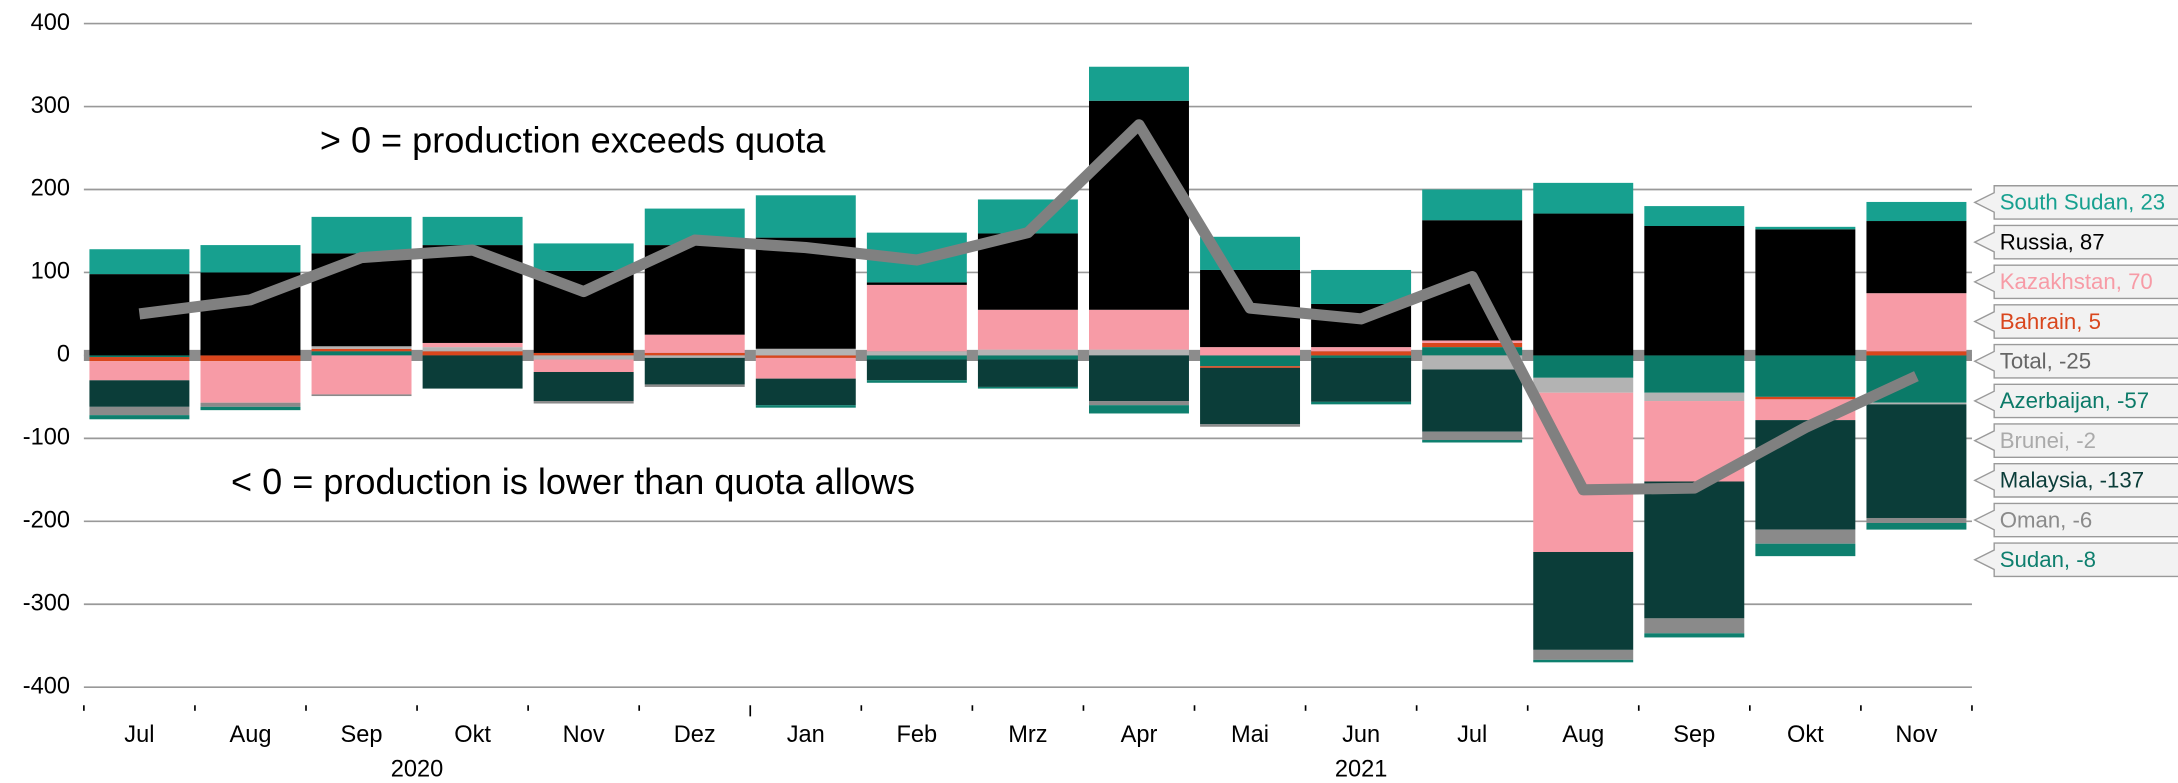 This screenshot has height=783, width=2178. Describe the element at coordinates (2048, 559) in the screenshot. I see `legend-label: Sudan, -8` at that location.